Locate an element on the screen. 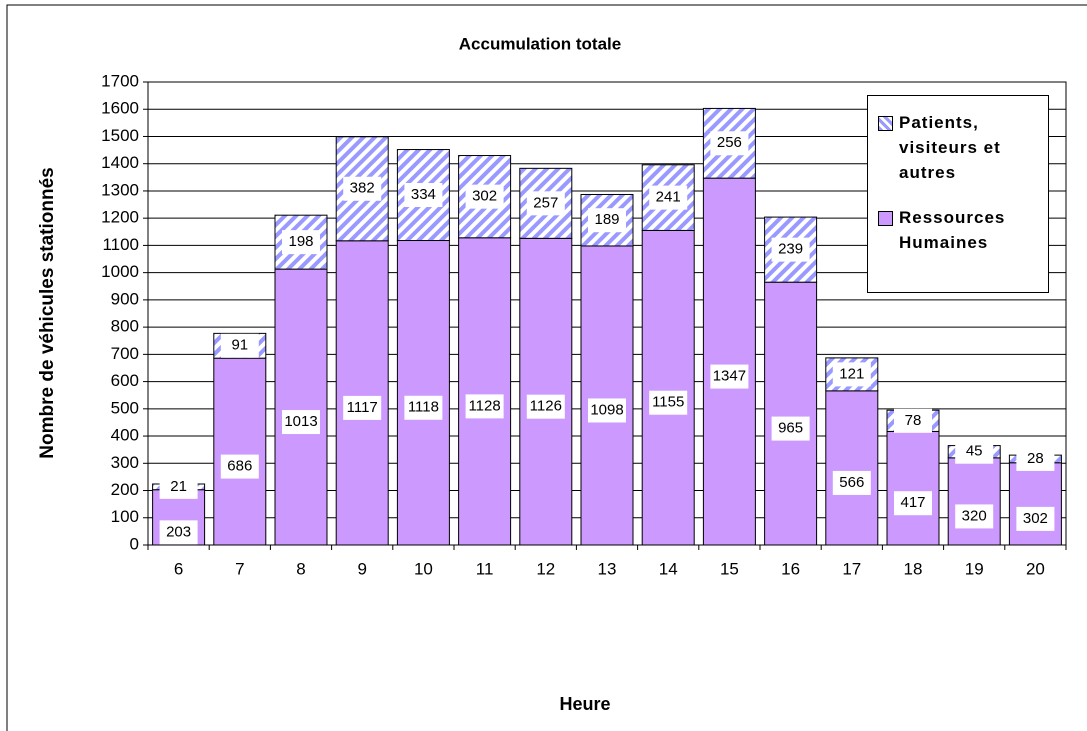  data-label: 1098 is located at coordinates (606, 409).